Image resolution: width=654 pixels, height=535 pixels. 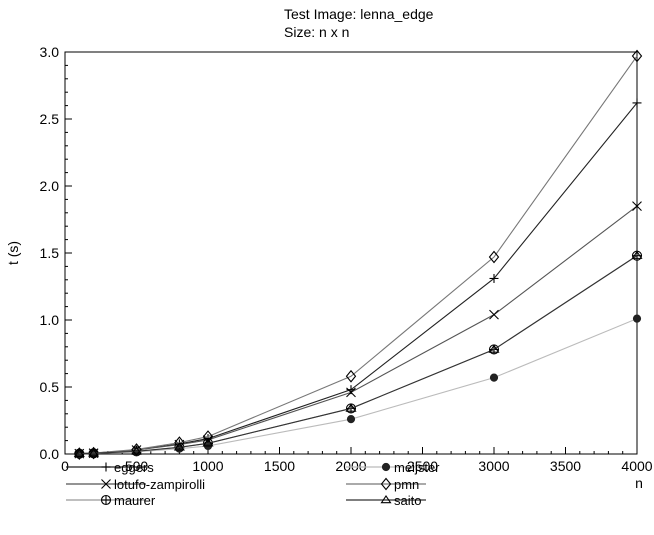 What do you see at coordinates (279, 466) in the screenshot?
I see `x-tick-label: 1500` at bounding box center [279, 466].